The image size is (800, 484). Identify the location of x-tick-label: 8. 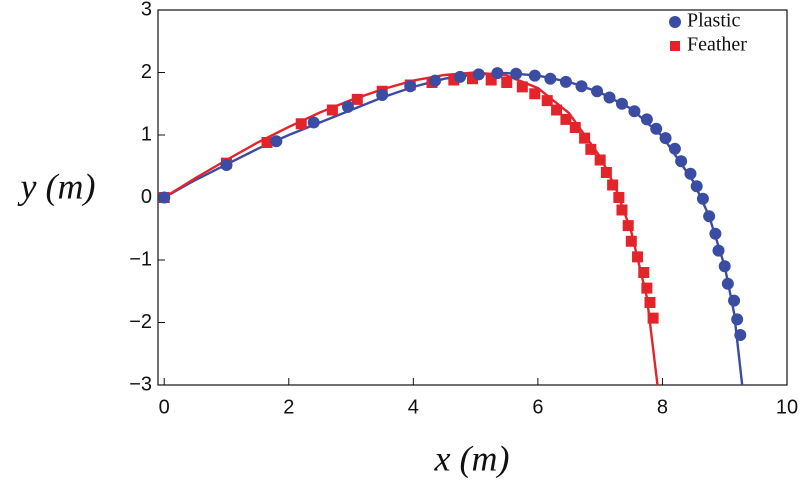
(662, 407).